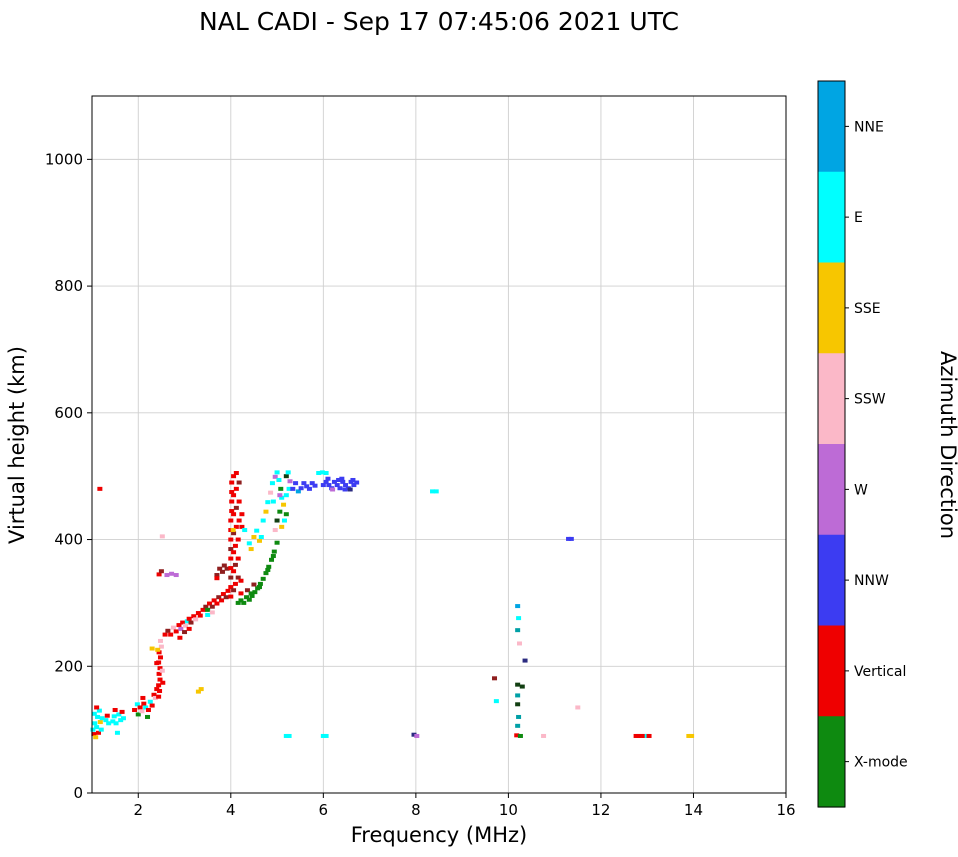 Image resolution: width=958 pixels, height=857 pixels. I want to click on x-tick-label: 16, so click(785, 810).